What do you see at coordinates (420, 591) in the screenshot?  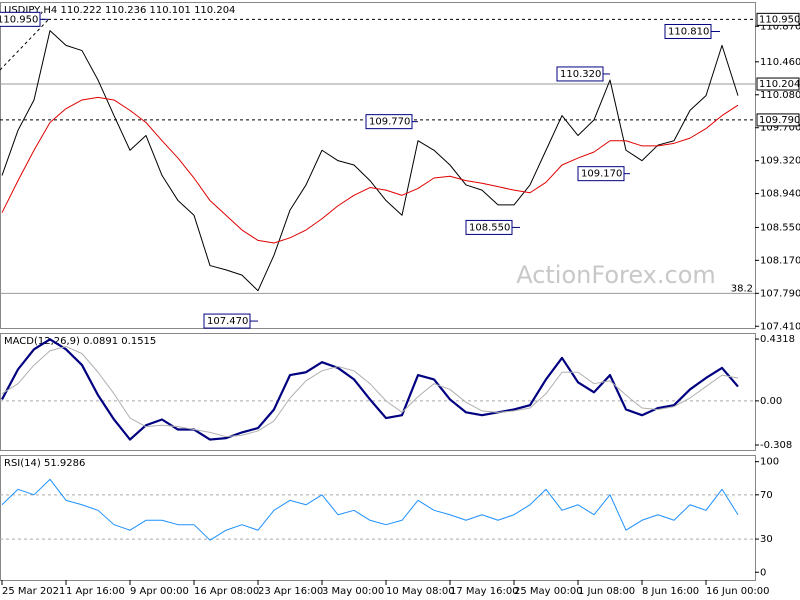 I see `x-tick-label: 10 May 08:00` at bounding box center [420, 591].